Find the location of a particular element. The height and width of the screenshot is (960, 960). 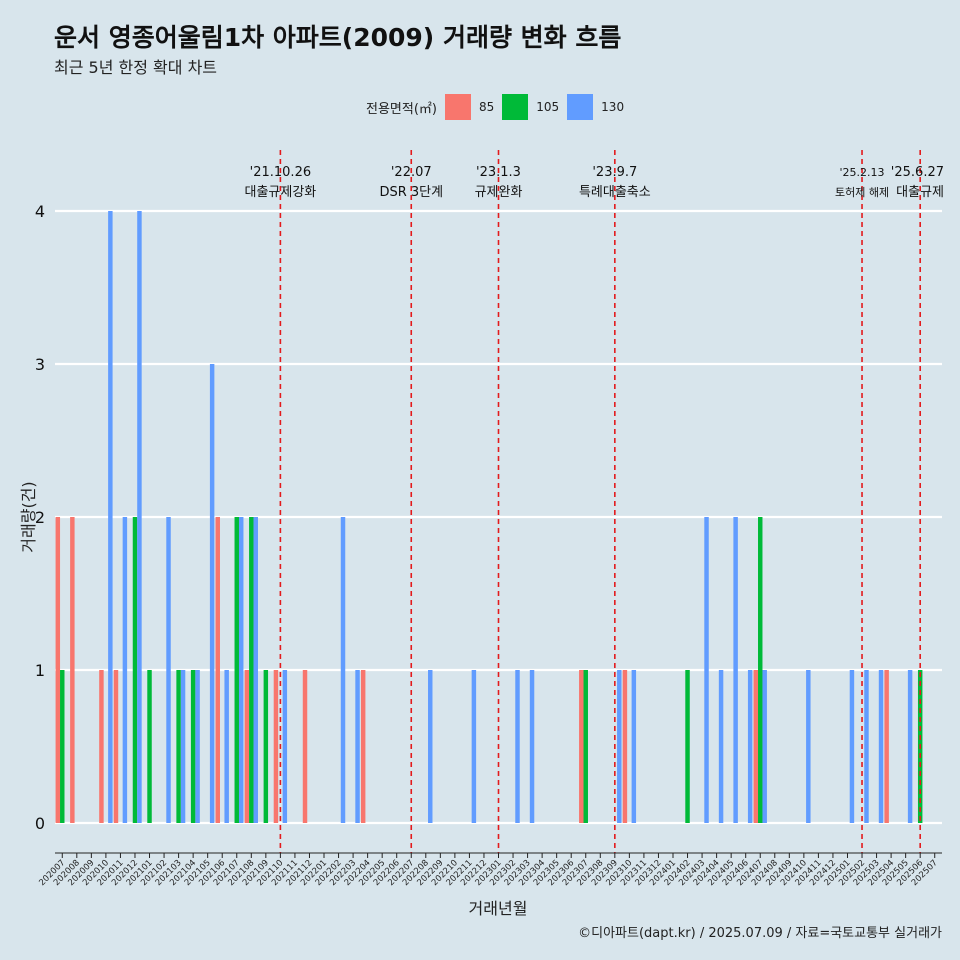

y-tick-label-0: 0 is located at coordinates (40, 823).